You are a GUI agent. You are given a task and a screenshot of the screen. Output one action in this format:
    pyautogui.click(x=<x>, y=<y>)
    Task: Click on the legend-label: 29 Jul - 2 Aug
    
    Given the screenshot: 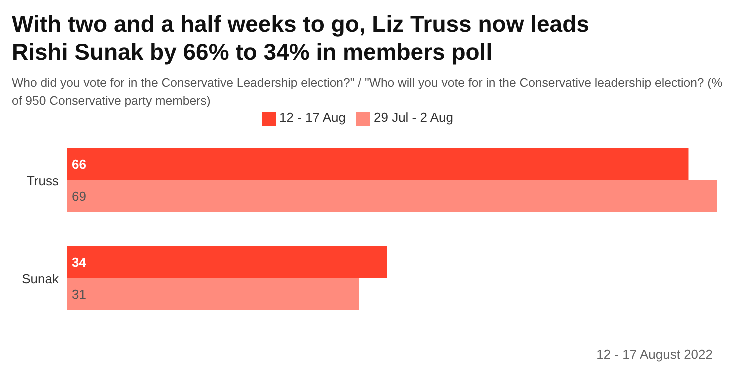 What is the action you would take?
    pyautogui.click(x=414, y=117)
    